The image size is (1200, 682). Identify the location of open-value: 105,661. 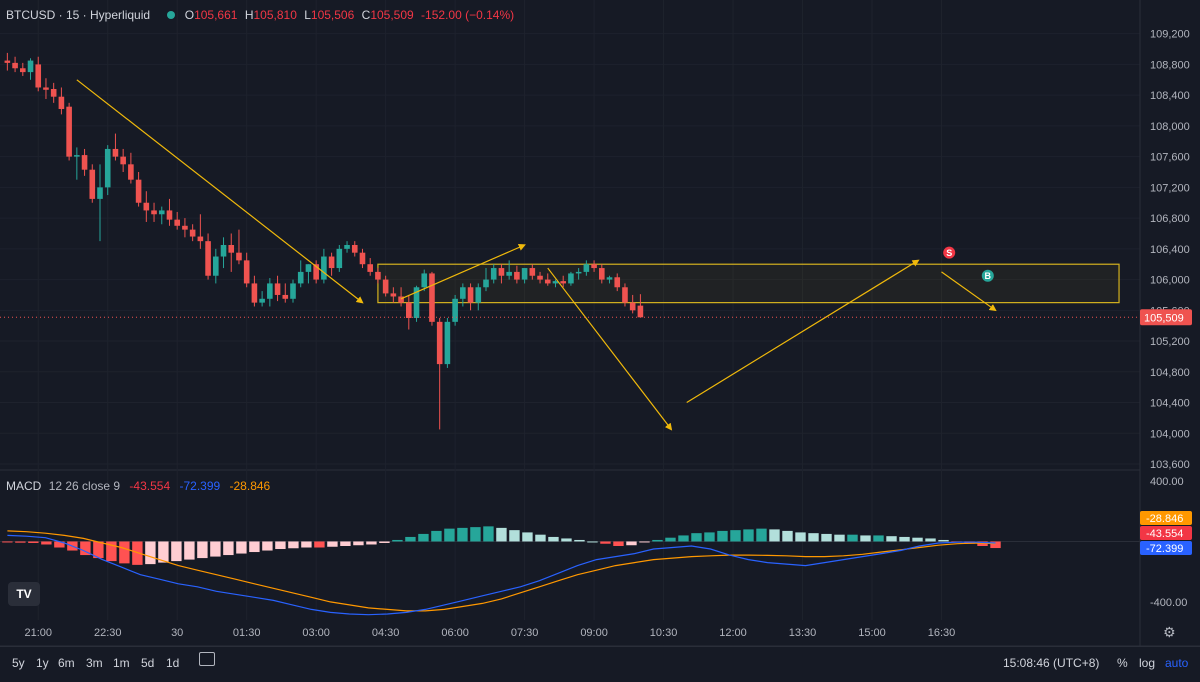
(216, 15).